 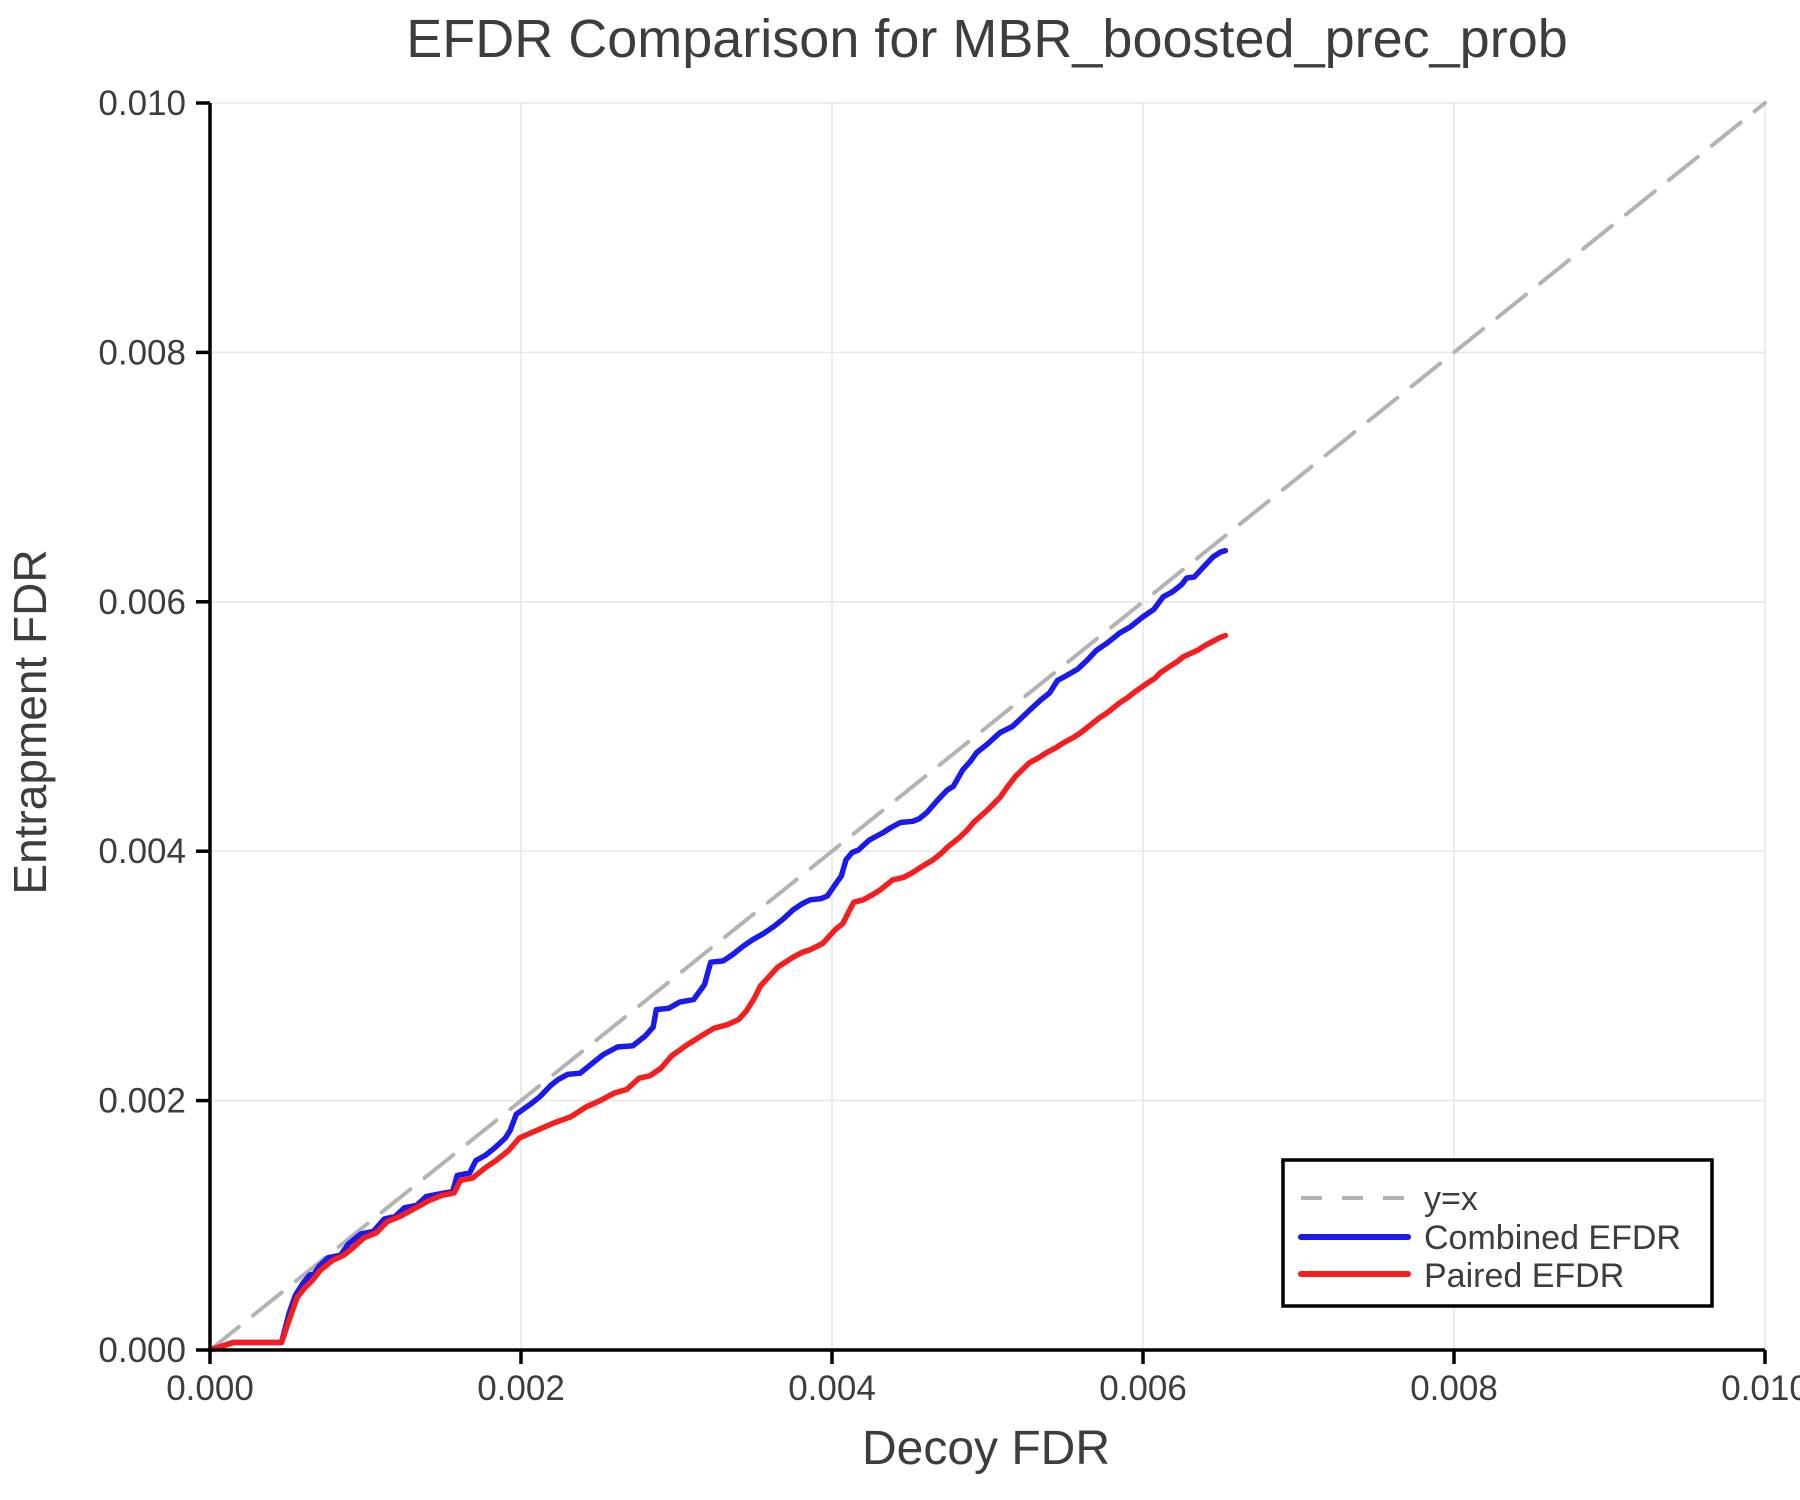 I want to click on x-tick-label: 0.008, so click(x=1454, y=1388).